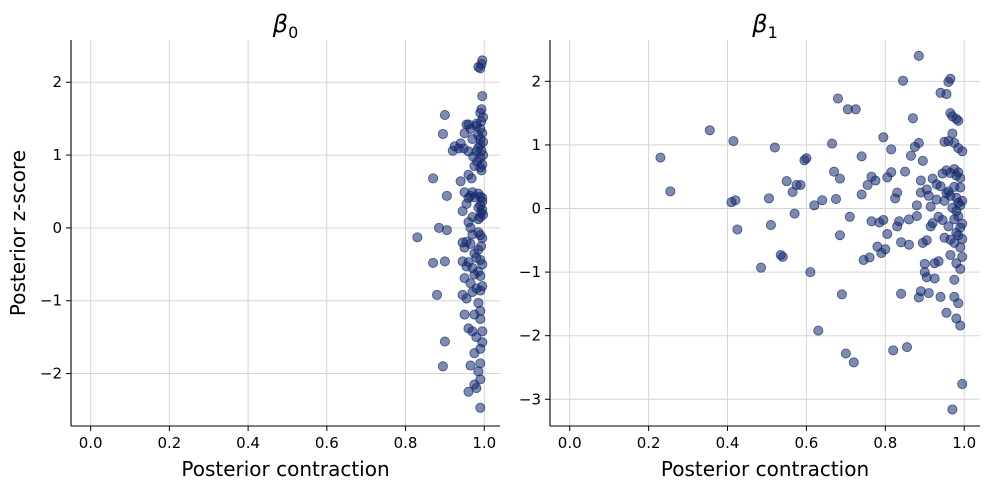  Describe the element at coordinates (536, 145) in the screenshot. I see `y-tick-label: 1` at that location.